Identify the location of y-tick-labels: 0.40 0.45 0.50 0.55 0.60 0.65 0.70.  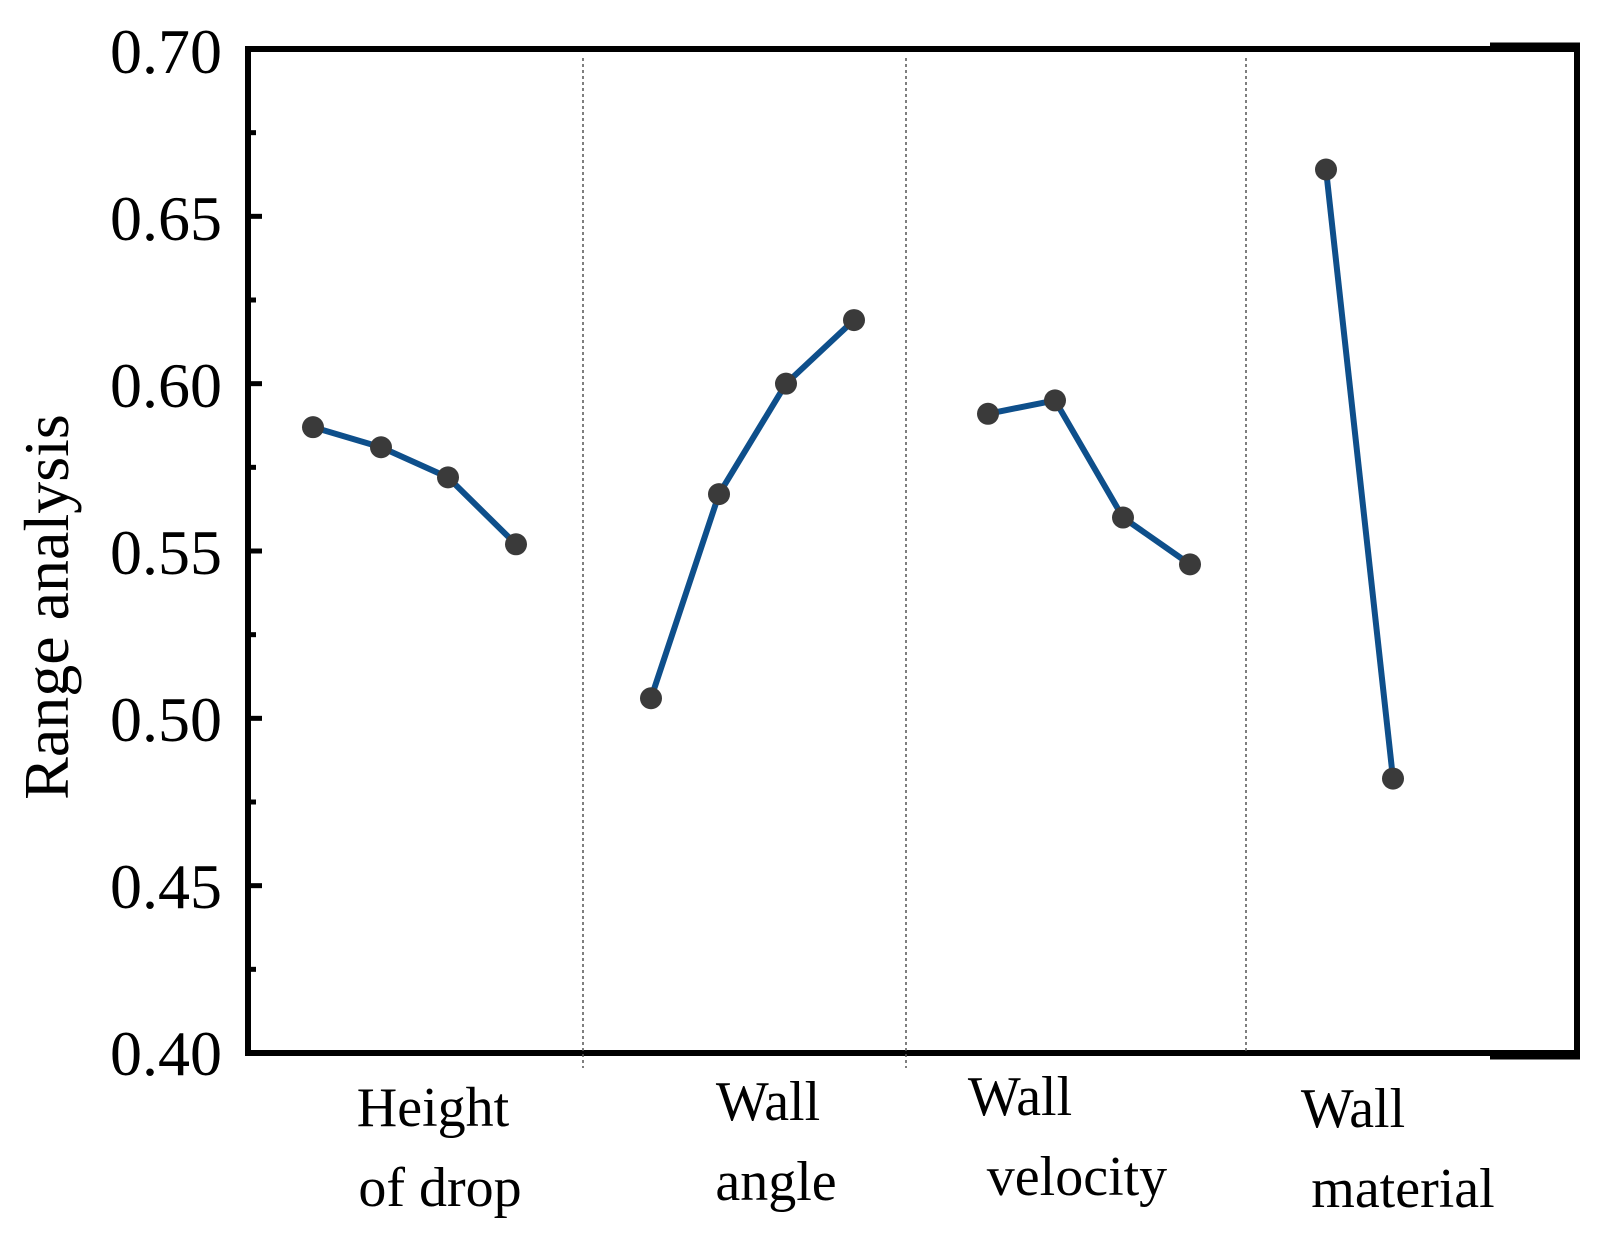
(166, 552).